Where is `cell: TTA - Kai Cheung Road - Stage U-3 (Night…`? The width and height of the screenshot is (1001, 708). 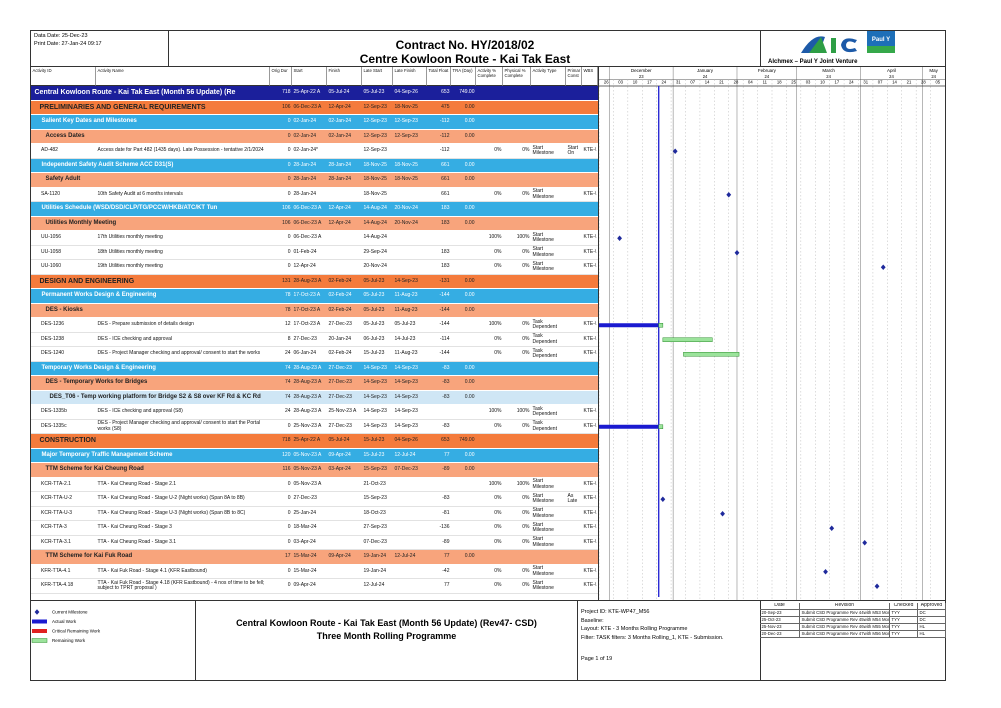
cell: TTA - Kai Cheung Road - Stage U-3 (Night… is located at coordinates (171, 512).